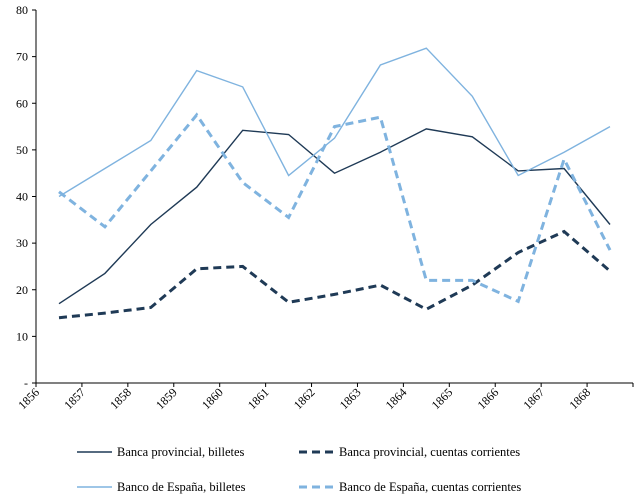 This screenshot has width=639, height=498. Describe the element at coordinates (22, 103) in the screenshot. I see `y-tick-label: 60` at that location.